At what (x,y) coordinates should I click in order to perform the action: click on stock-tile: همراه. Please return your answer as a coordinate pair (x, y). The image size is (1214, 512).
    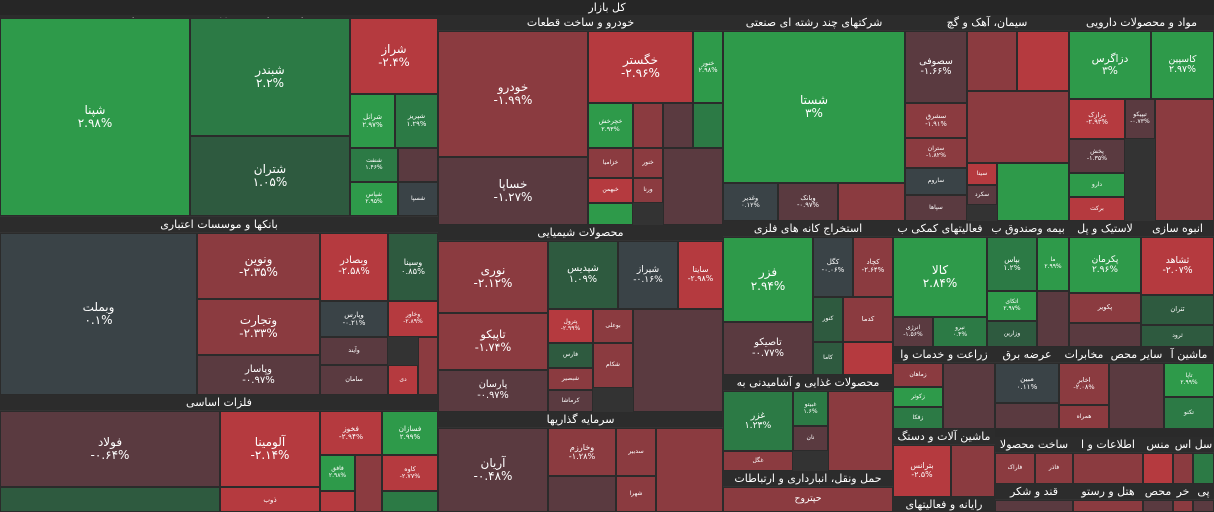
    Looking at the image, I should click on (1084, 417).